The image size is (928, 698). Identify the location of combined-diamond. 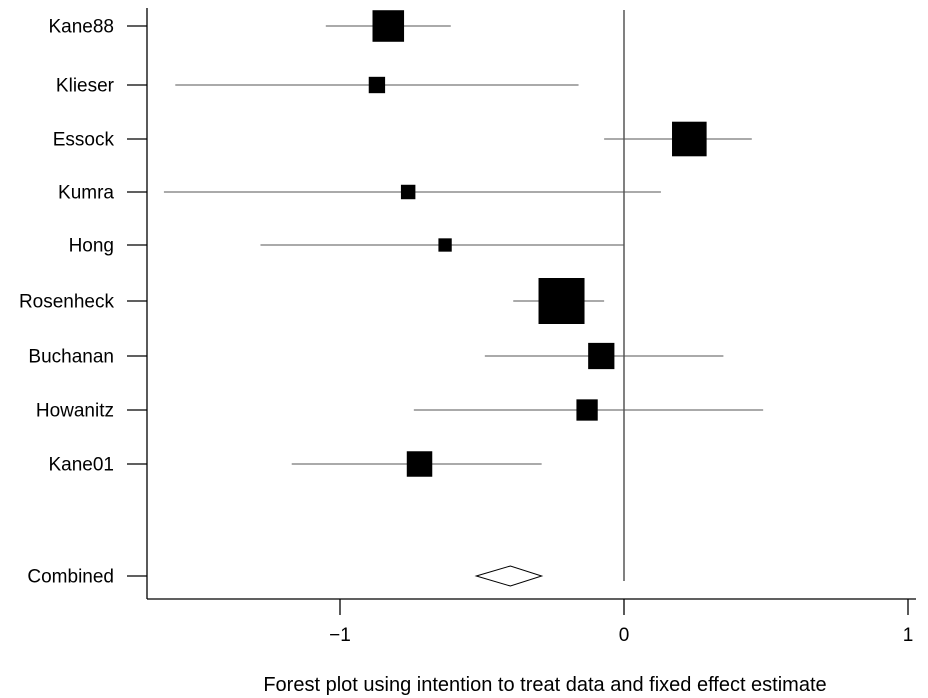
(509, 576).